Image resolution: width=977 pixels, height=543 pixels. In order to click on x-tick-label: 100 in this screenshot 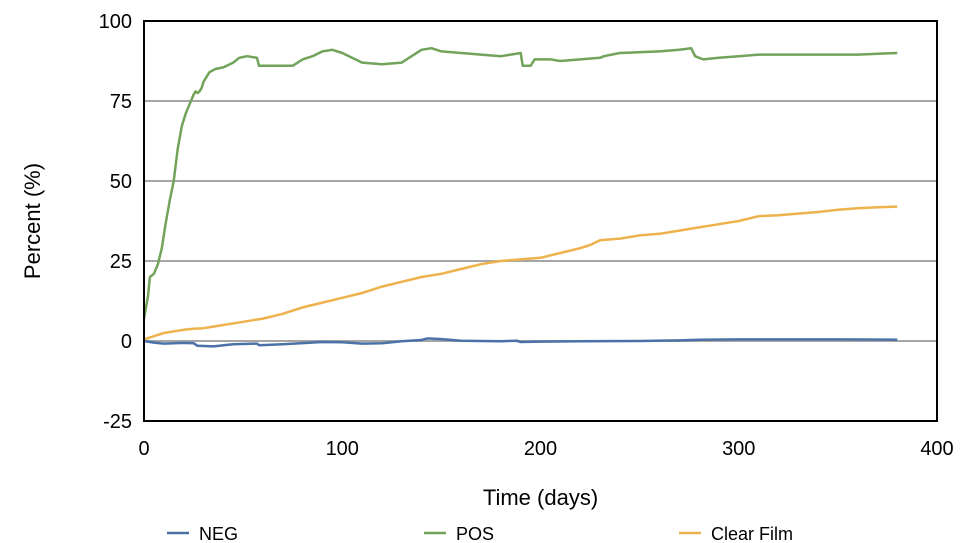, I will do `click(342, 449)`.